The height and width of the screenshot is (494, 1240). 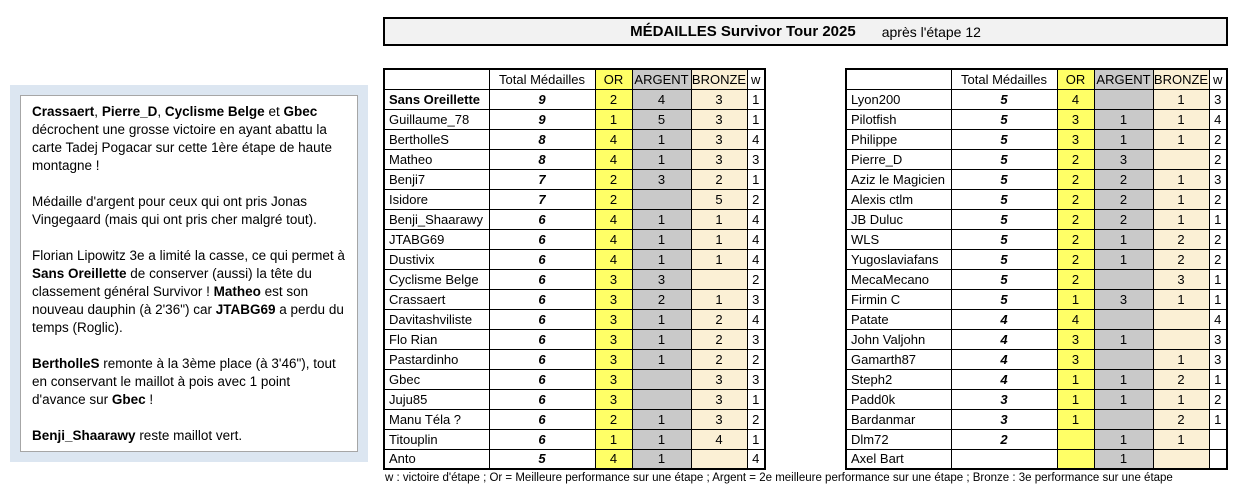 I want to click on col-header-name, so click(x=898, y=79).